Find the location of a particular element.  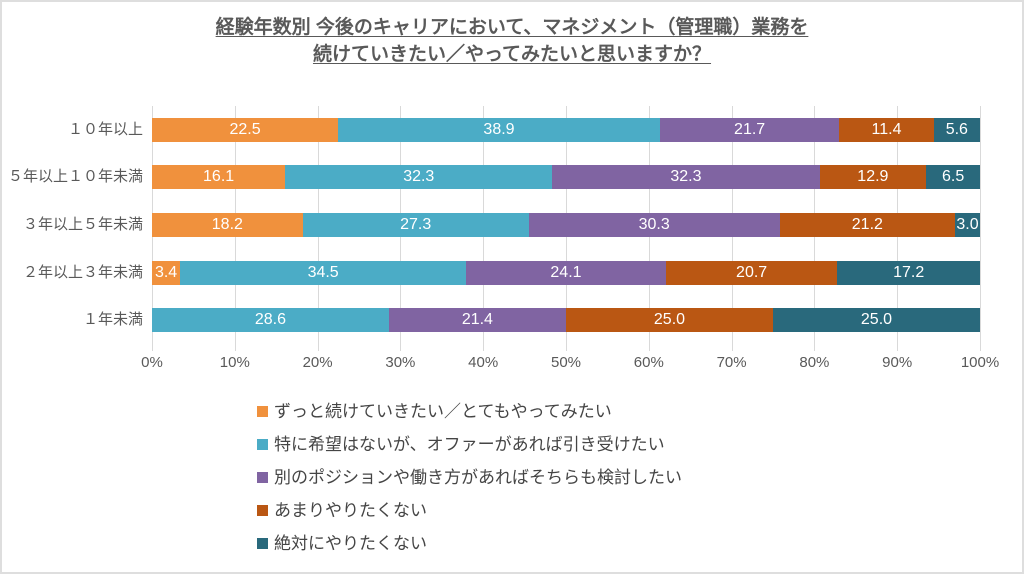

data-label: 28.6 is located at coordinates (270, 320).